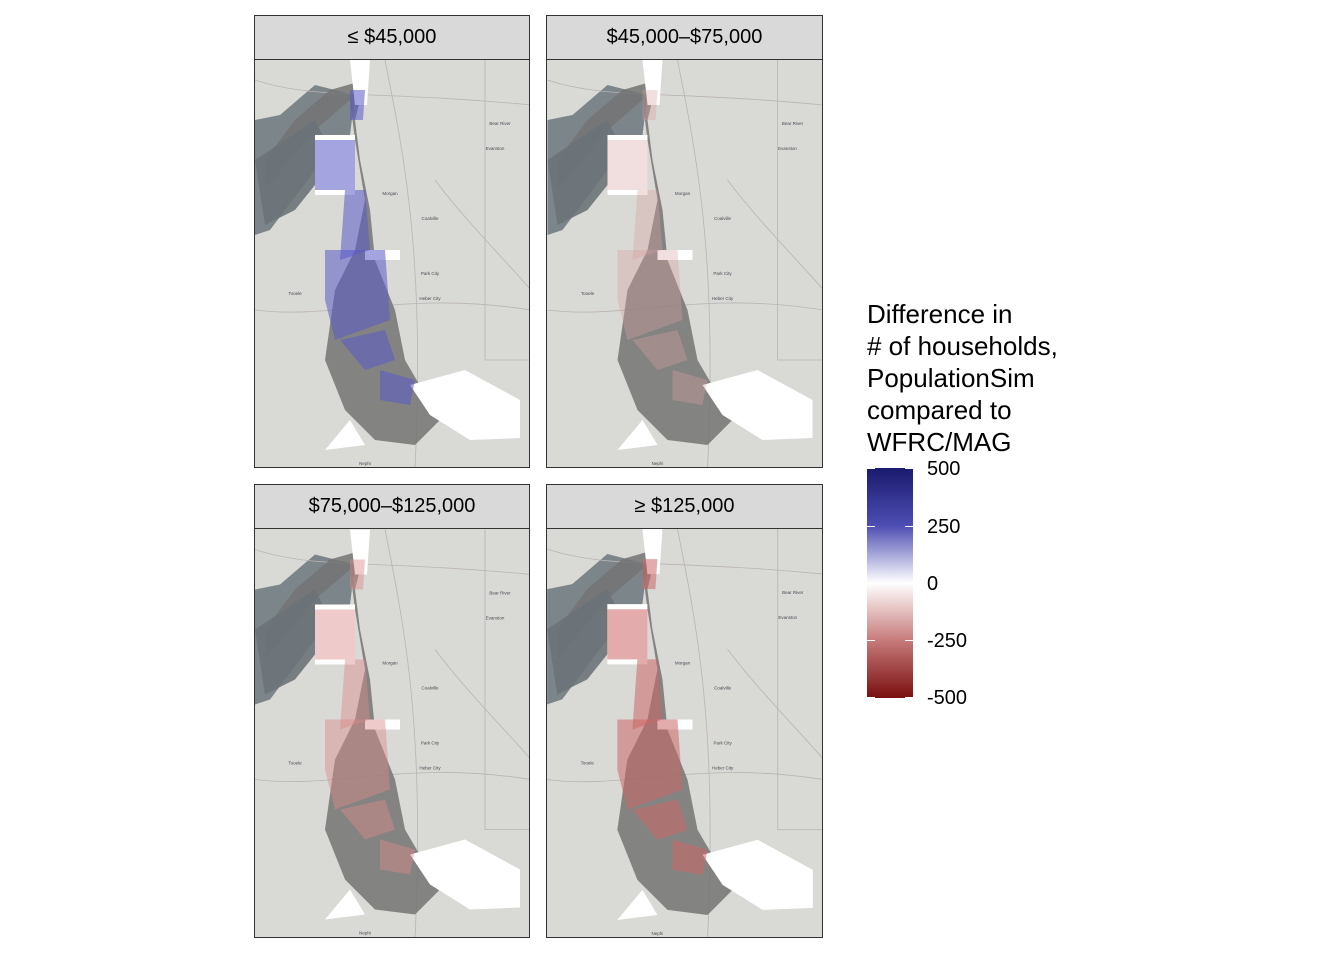  I want to click on legend-title-line: compared to, so click(939, 410).